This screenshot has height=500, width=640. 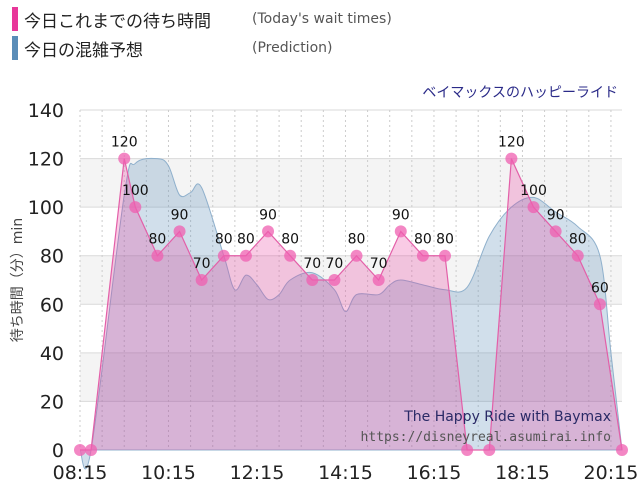 I want to click on x-tick-label: 10:15, so click(x=168, y=473).